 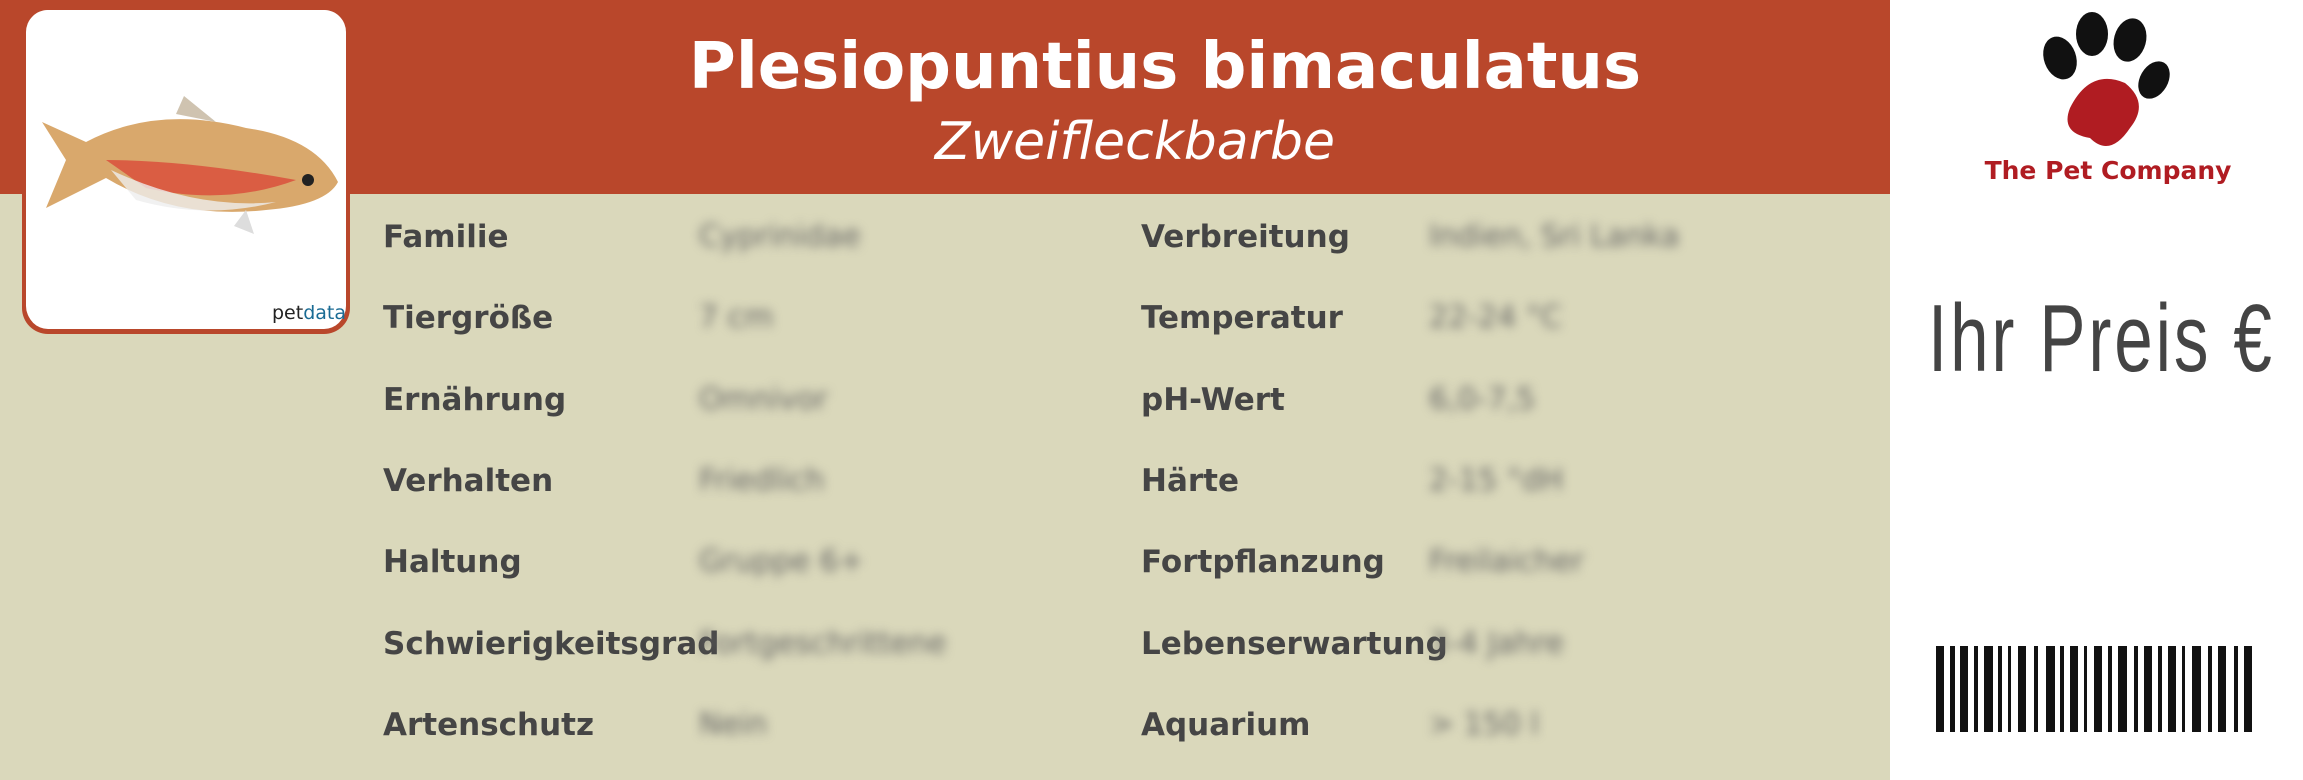 What do you see at coordinates (763, 399) in the screenshot?
I see `field-value: Omnivor` at bounding box center [763, 399].